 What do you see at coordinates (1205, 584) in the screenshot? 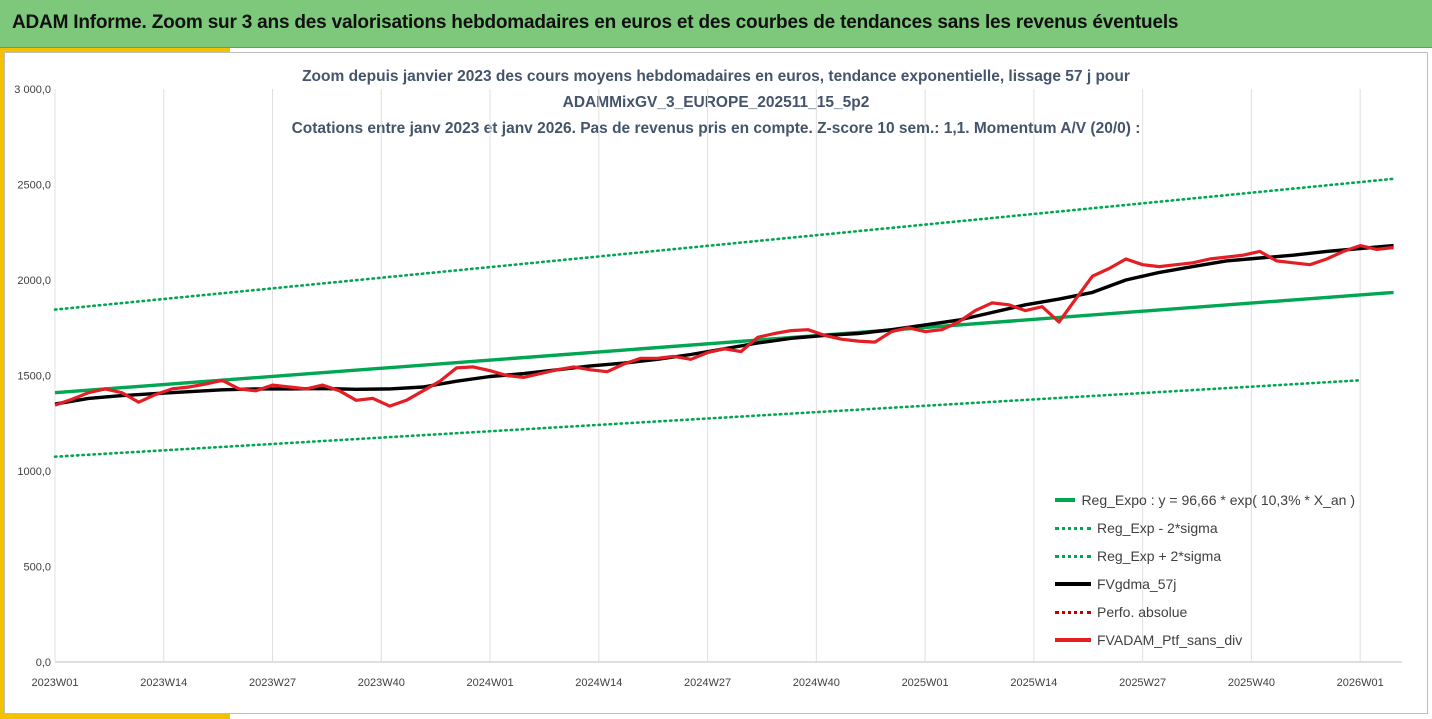
I see `legend-item: FVgdma_57j` at bounding box center [1205, 584].